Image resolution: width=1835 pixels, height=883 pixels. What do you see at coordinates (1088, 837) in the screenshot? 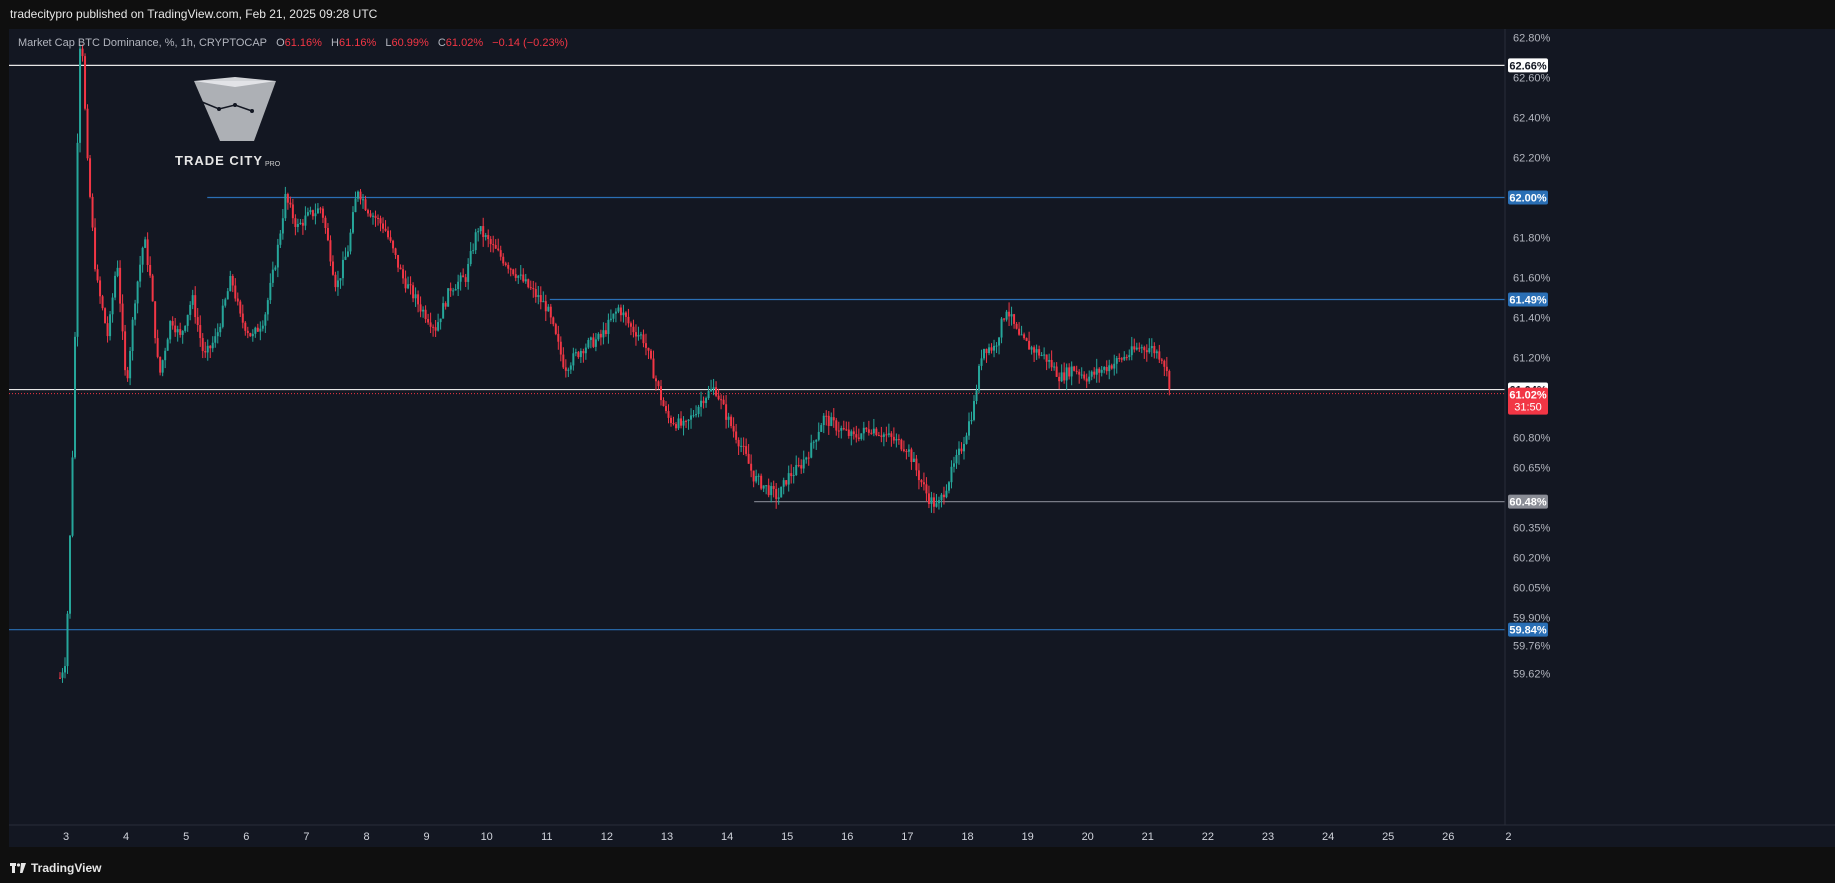
I see `x-tick-label: 20` at bounding box center [1088, 837].